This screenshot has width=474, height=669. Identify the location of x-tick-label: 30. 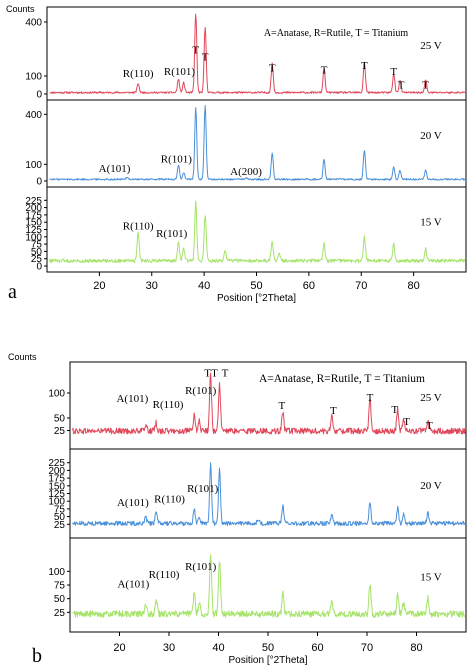
(169, 648).